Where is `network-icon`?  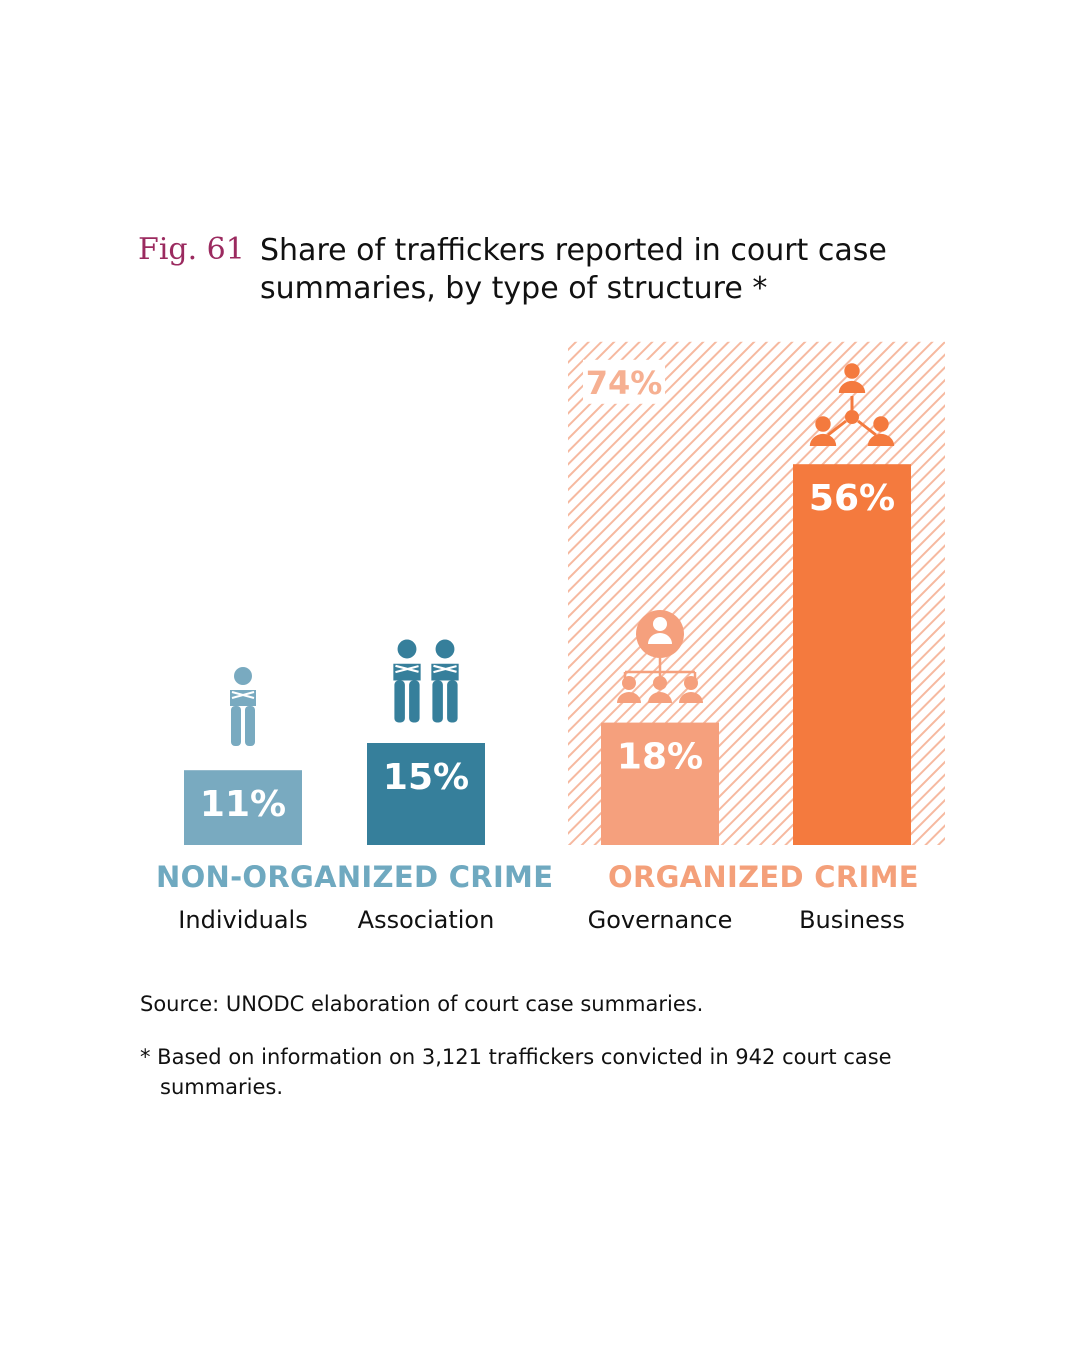 network-icon is located at coordinates (852, 404).